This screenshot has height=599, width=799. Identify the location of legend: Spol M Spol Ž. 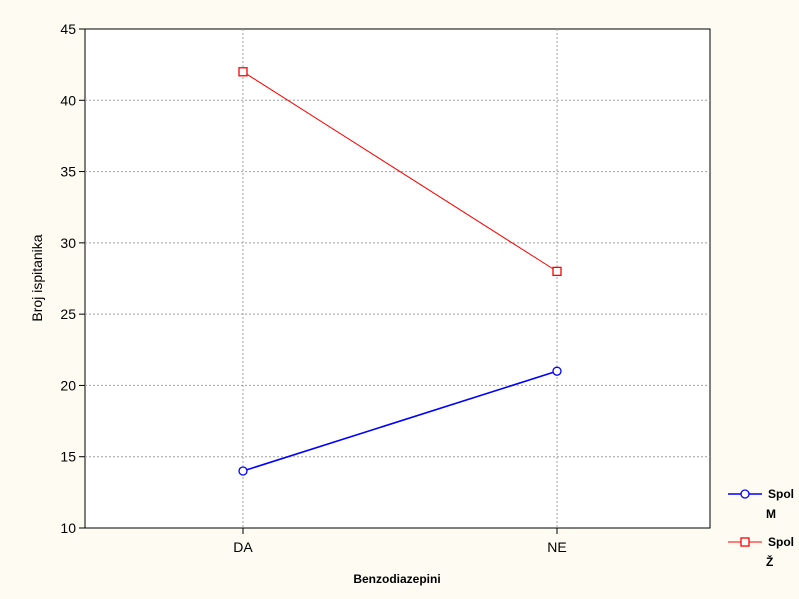
(761, 528).